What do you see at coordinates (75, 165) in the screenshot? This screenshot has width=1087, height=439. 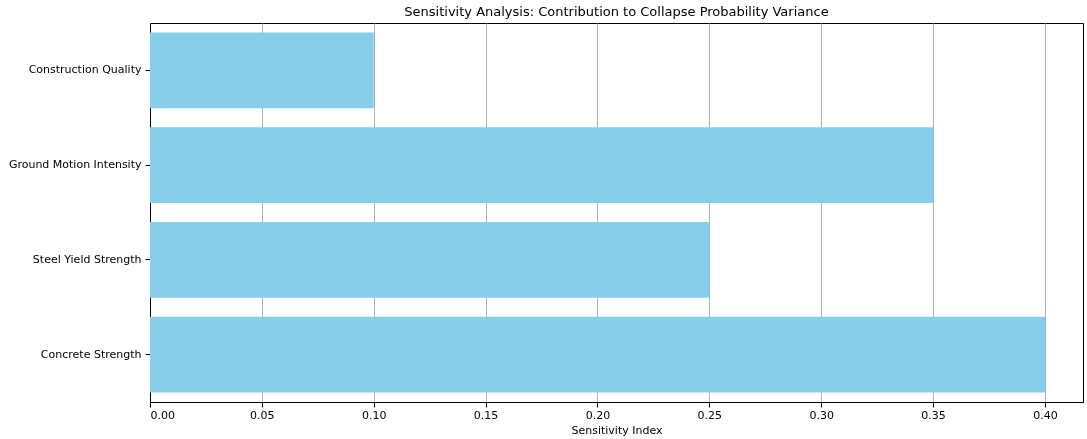 I see `y-tick-label: Ground Motion Intensity` at bounding box center [75, 165].